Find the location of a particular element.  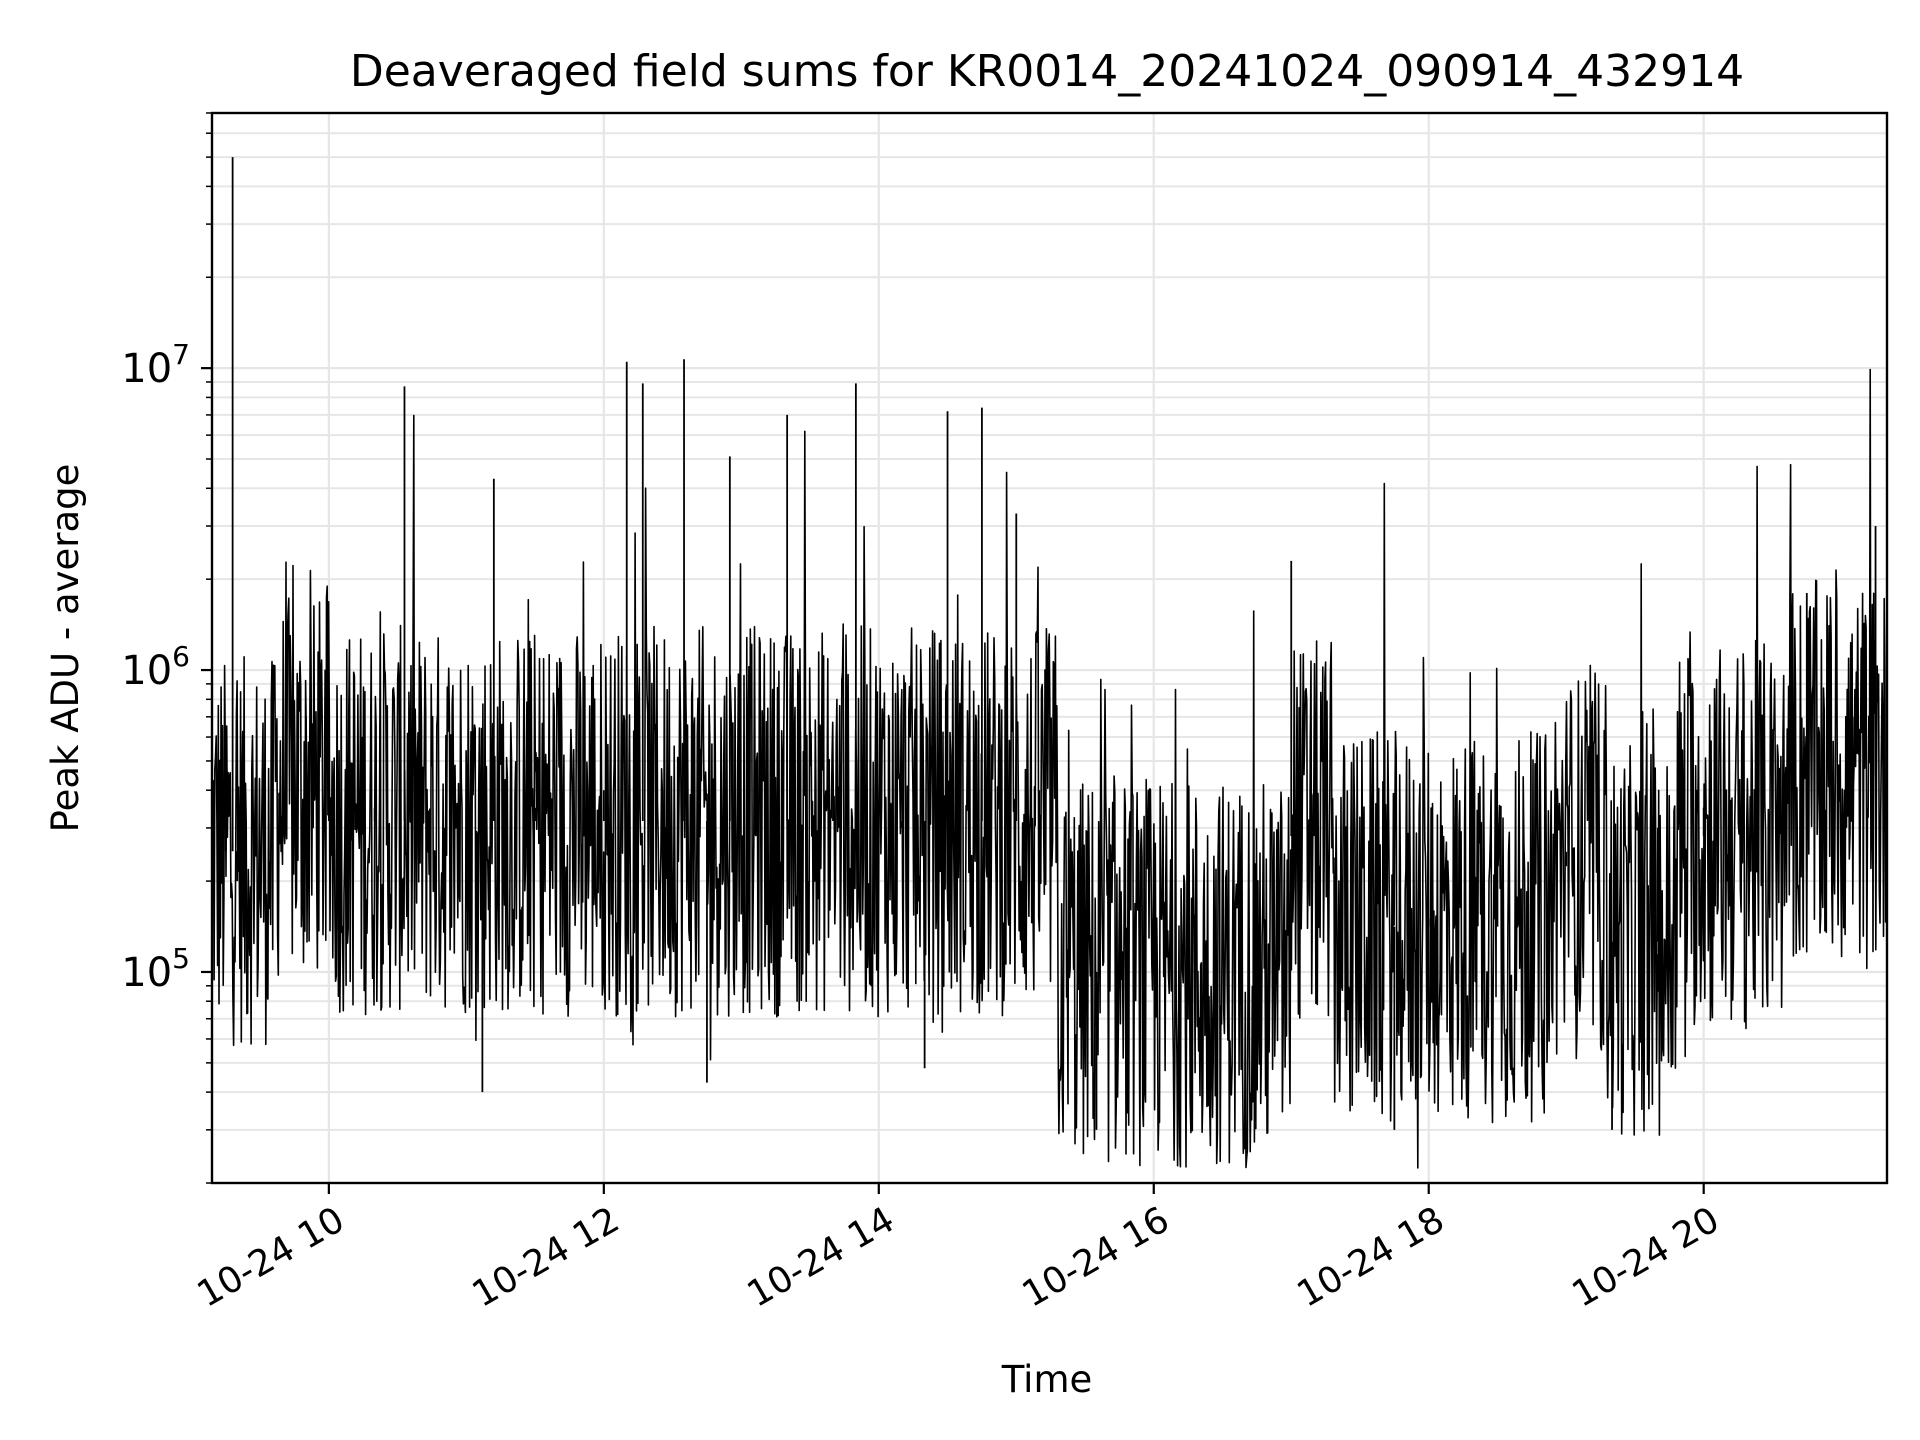

y-tick-label: 10⁵ is located at coordinates (155, 969).